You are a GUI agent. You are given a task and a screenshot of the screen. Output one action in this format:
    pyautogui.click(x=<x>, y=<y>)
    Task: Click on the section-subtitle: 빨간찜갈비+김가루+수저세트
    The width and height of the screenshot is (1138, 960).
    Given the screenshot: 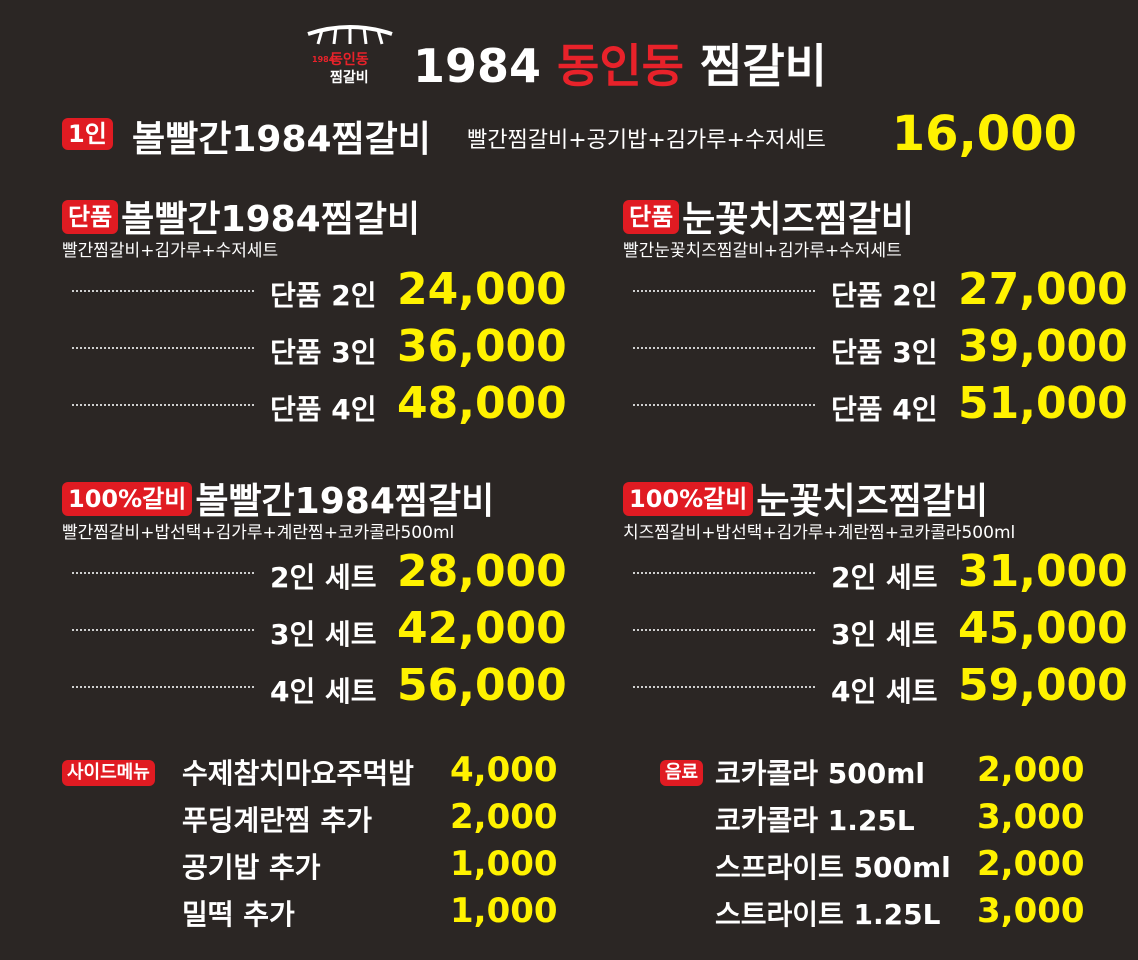 What is the action you would take?
    pyautogui.click(x=170, y=251)
    